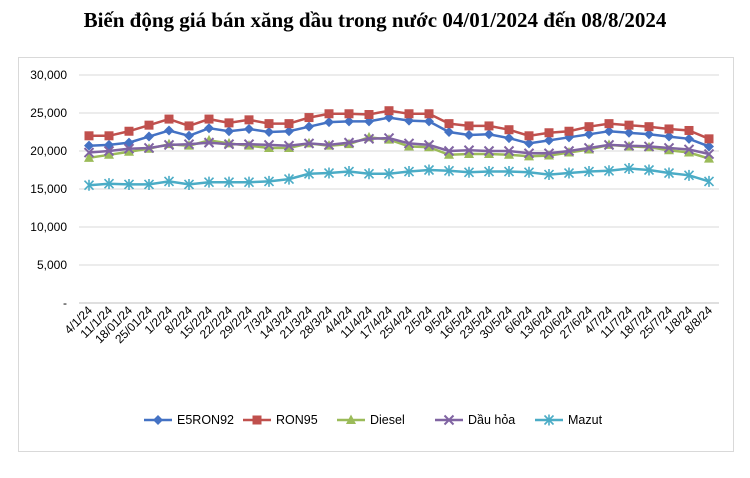  What do you see at coordinates (48, 189) in the screenshot?
I see `y-axis-ticks: - 5,000 10,000 15,000 20,000 25,000 30,000` at bounding box center [48, 189].